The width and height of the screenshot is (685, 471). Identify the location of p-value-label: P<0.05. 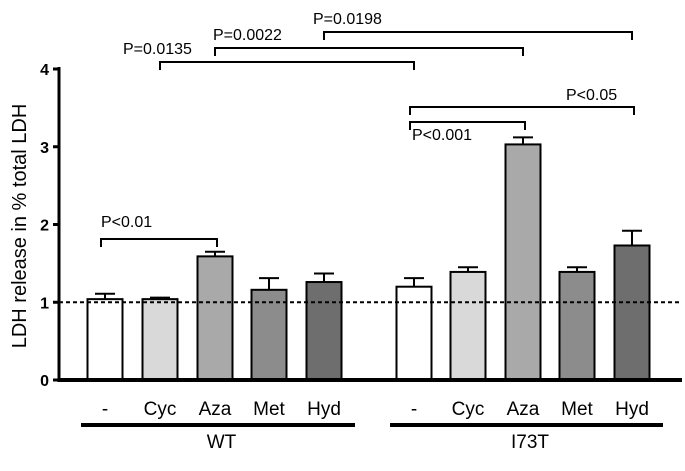
(591, 95).